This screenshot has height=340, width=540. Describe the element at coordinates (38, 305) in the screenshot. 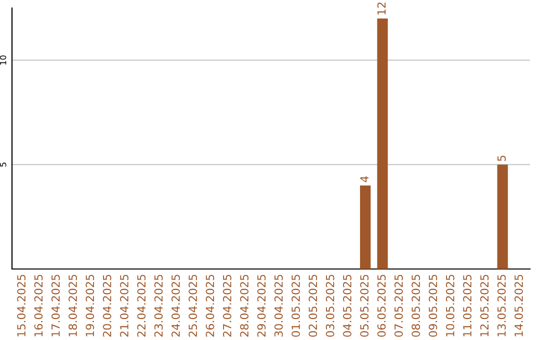

I see `x-tick-label: 16.04.2025` at that location.